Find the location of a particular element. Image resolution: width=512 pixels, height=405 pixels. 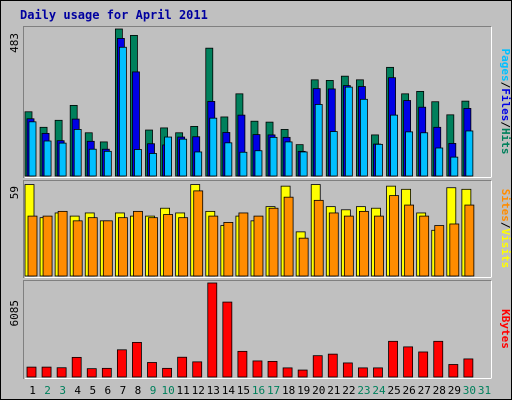

x-tick-day-20: 20 is located at coordinates (318, 390).